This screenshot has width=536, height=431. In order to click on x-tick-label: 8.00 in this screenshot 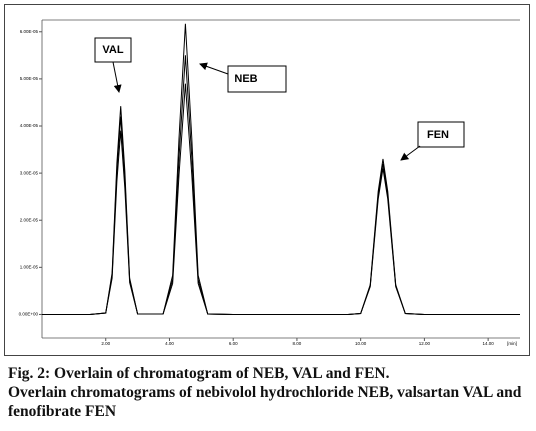, I will do `click(297, 343)`.